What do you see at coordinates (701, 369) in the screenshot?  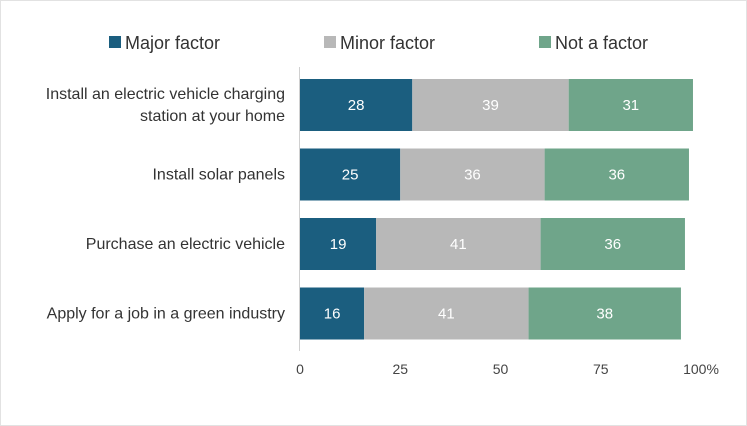 I see `x-tick-label: 100%` at bounding box center [701, 369].